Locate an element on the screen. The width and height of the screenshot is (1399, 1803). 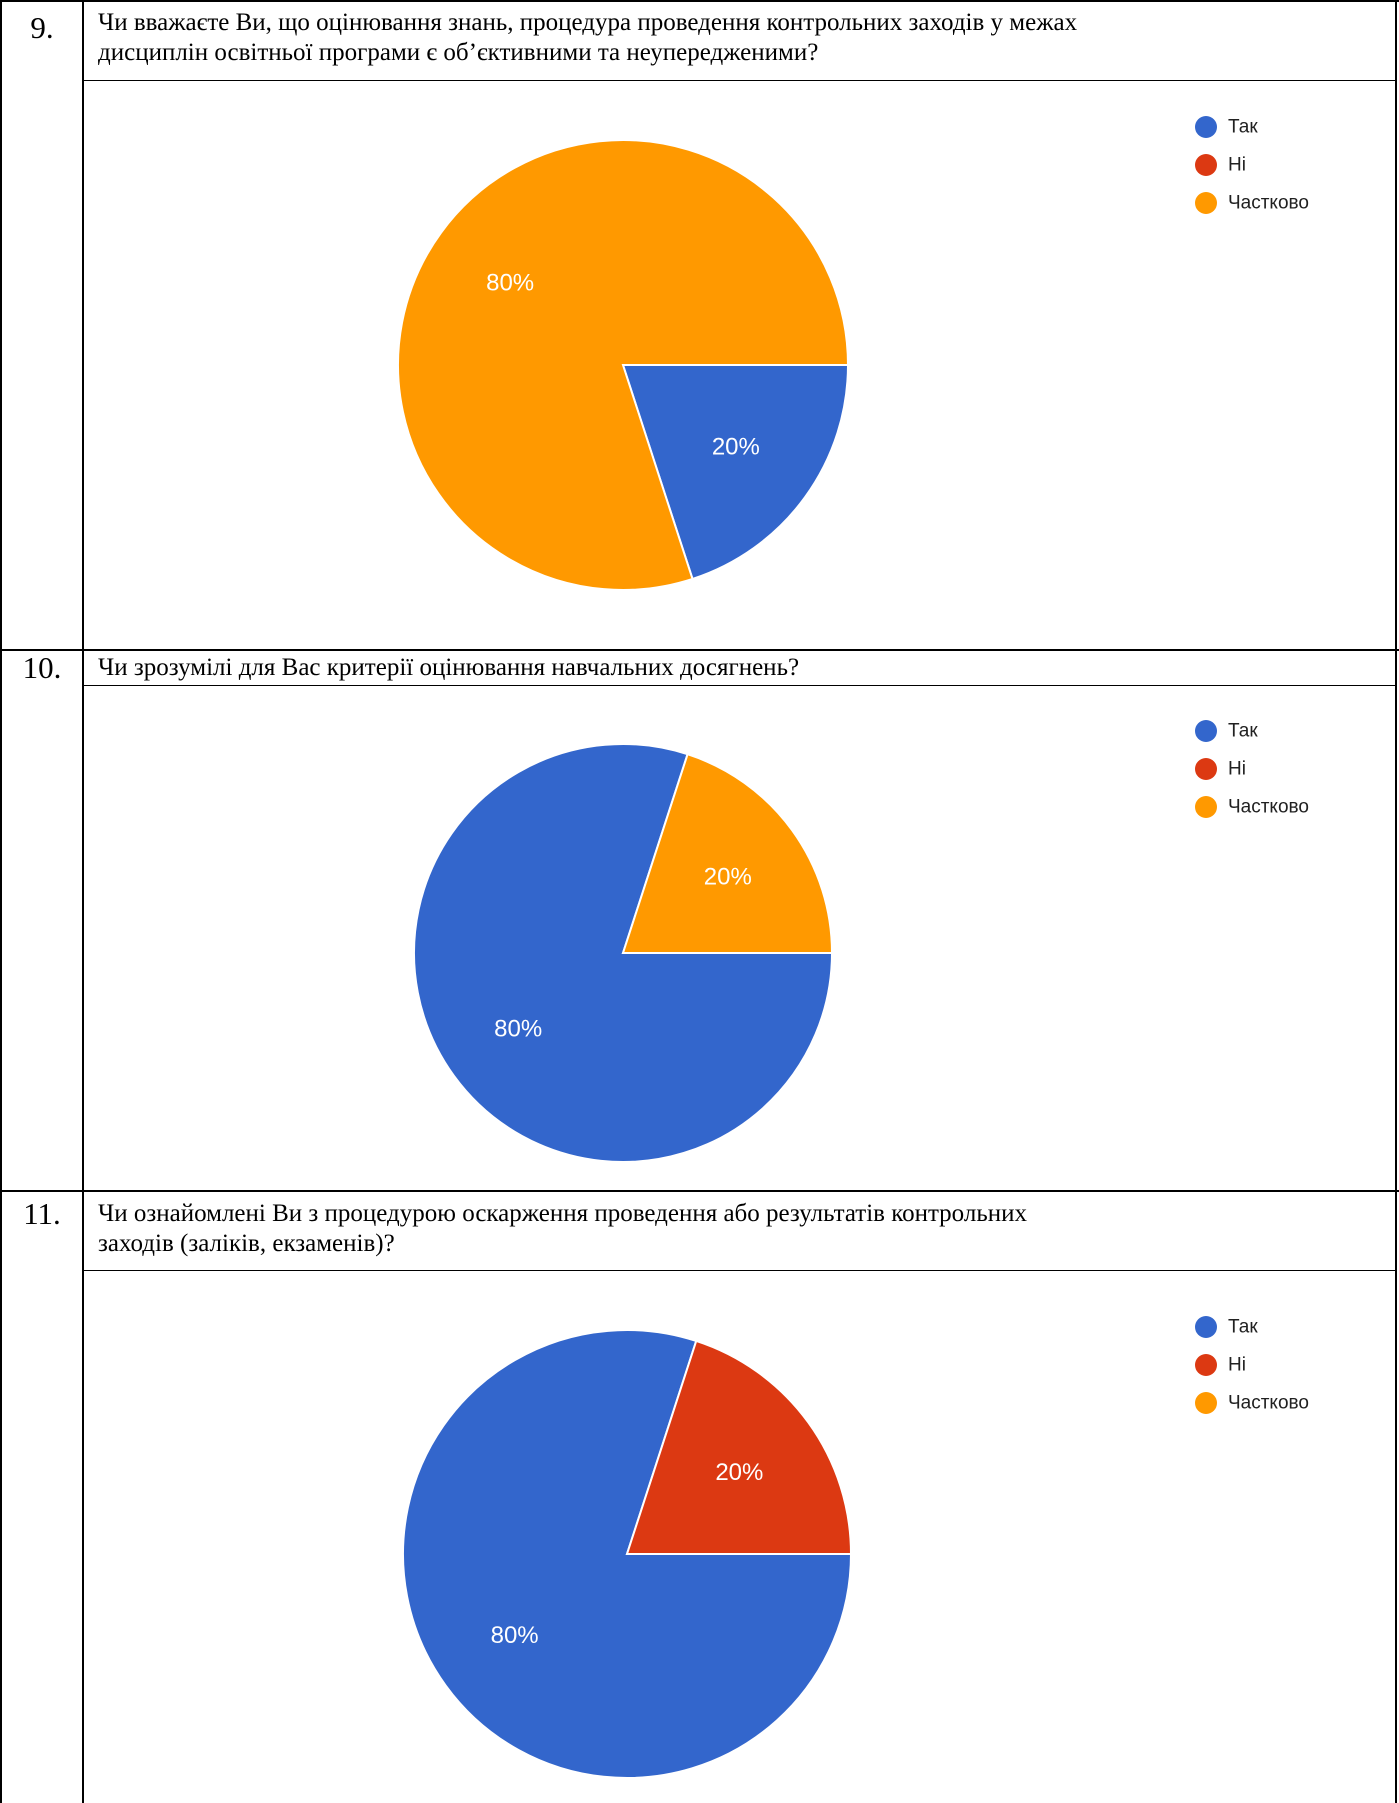
question-text-line: заходів (заліків, екзаменів)? is located at coordinates (246, 1243).